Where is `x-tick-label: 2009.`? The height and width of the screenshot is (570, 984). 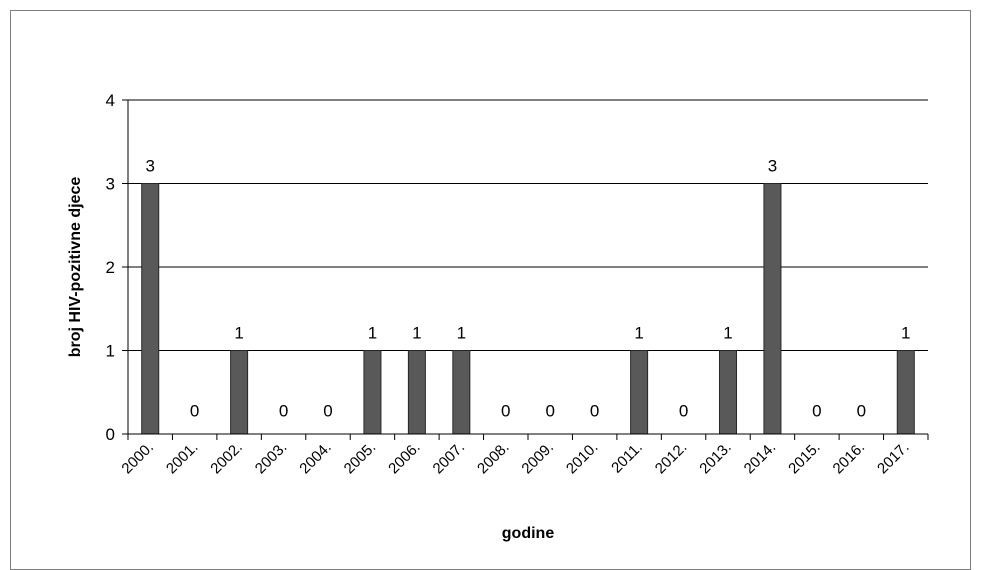 x-tick-label: 2009. is located at coordinates (537, 458).